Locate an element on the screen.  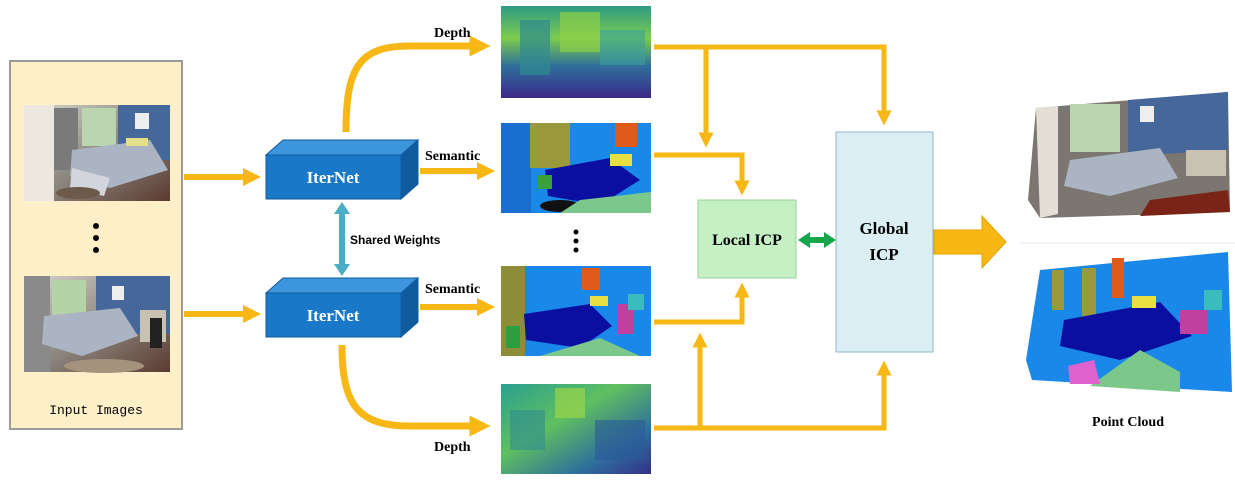
input-images-panel: Input Images is located at coordinates (96, 245).